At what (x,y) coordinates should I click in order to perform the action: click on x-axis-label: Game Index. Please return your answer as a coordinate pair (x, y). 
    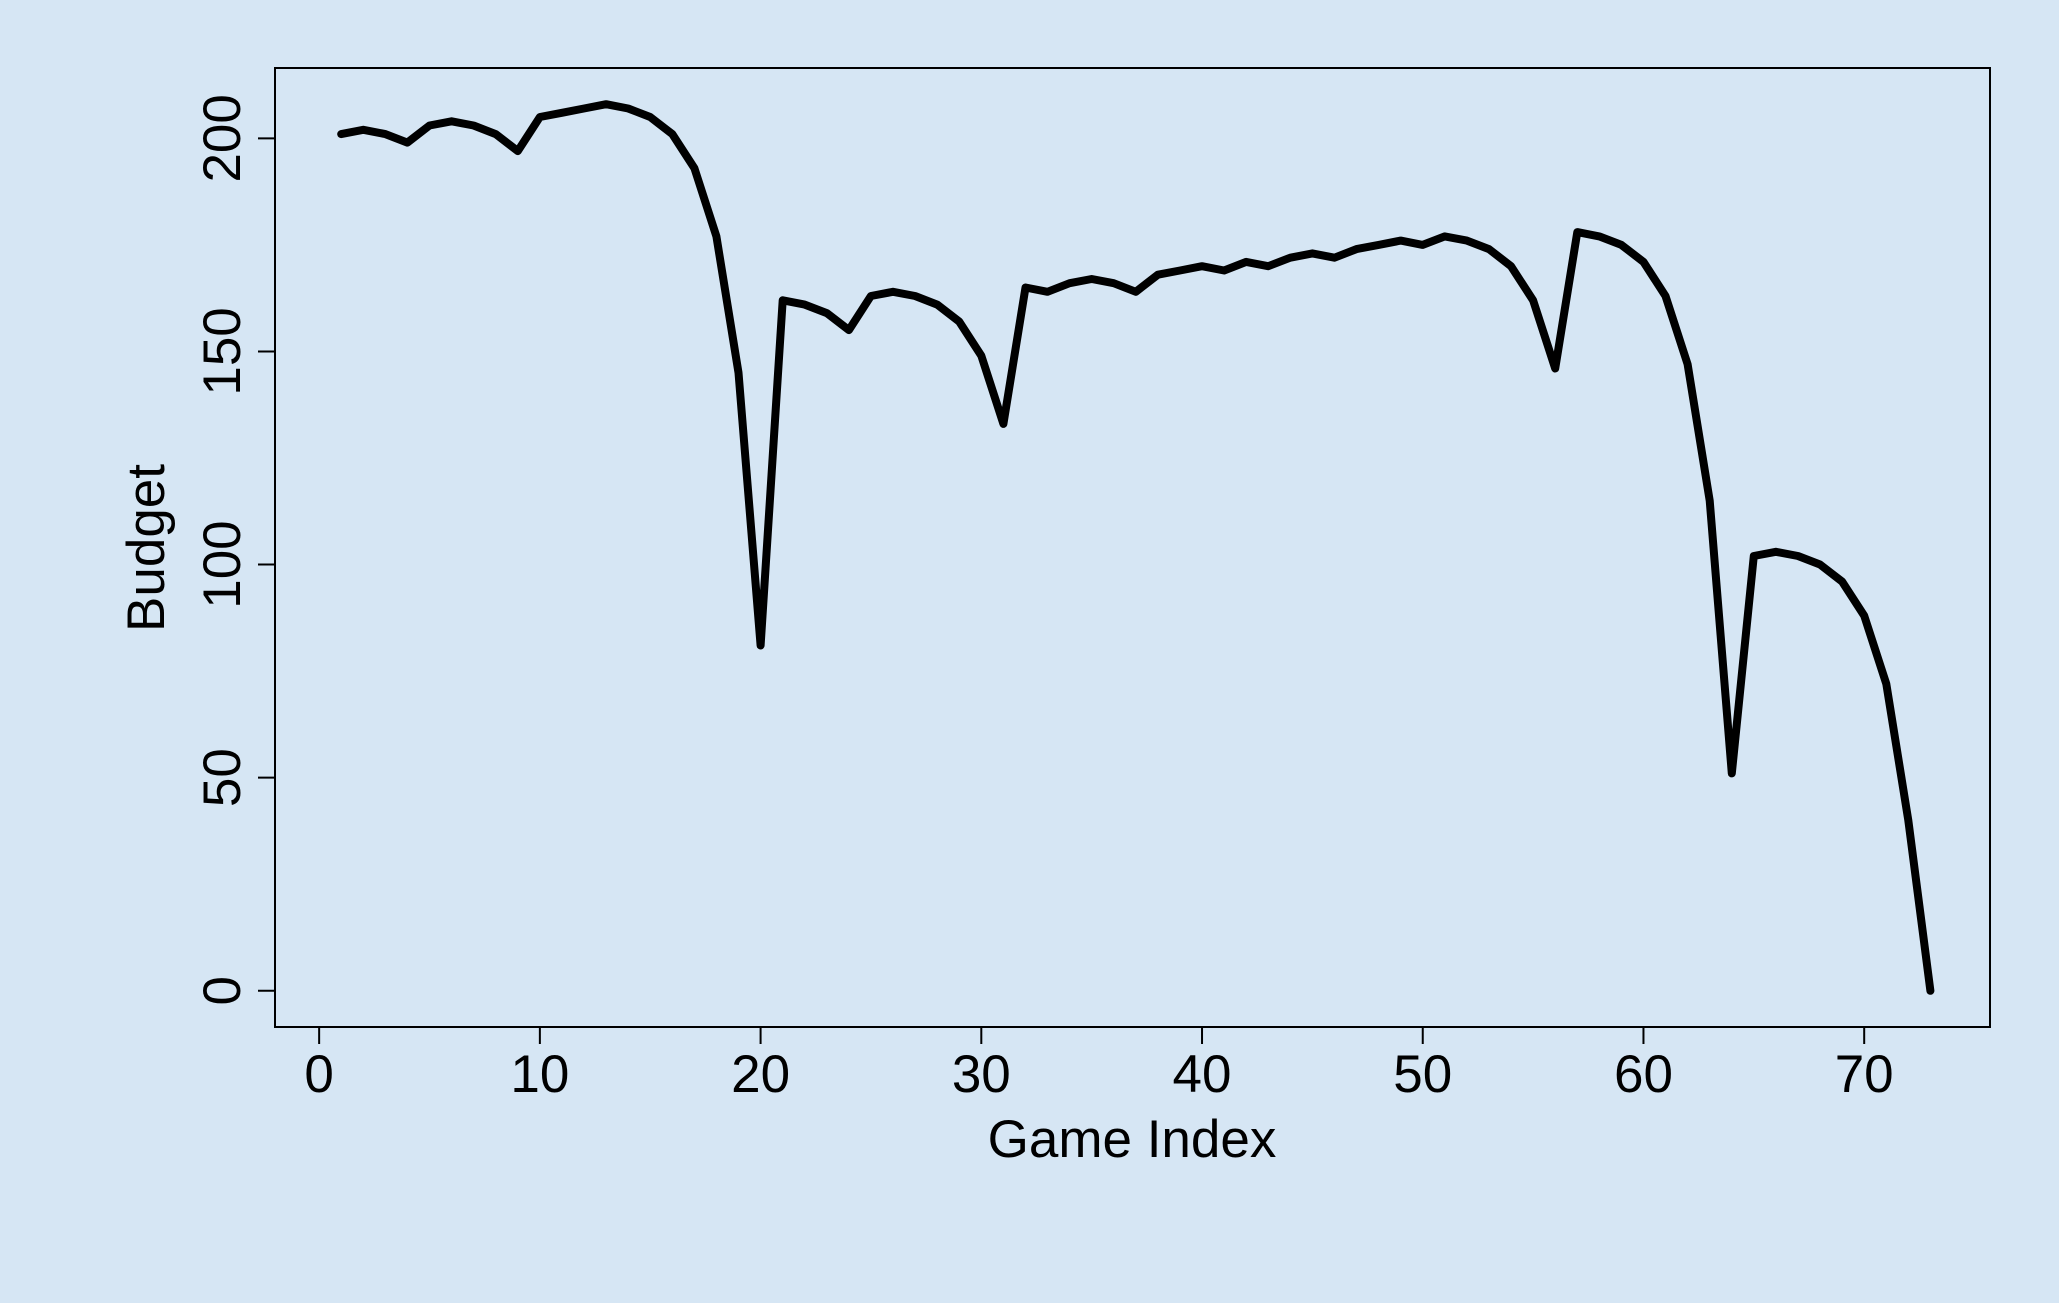
    Looking at the image, I should click on (1132, 1139).